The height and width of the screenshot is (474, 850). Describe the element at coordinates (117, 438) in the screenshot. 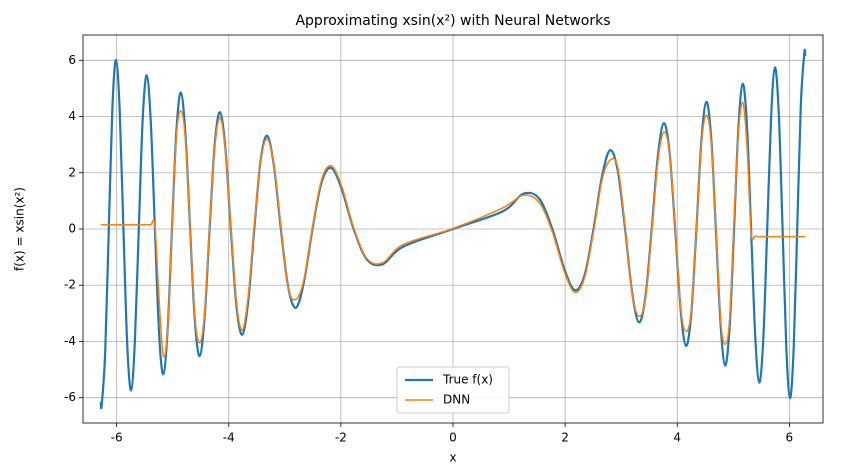

I see `x-tick-label: -6` at that location.